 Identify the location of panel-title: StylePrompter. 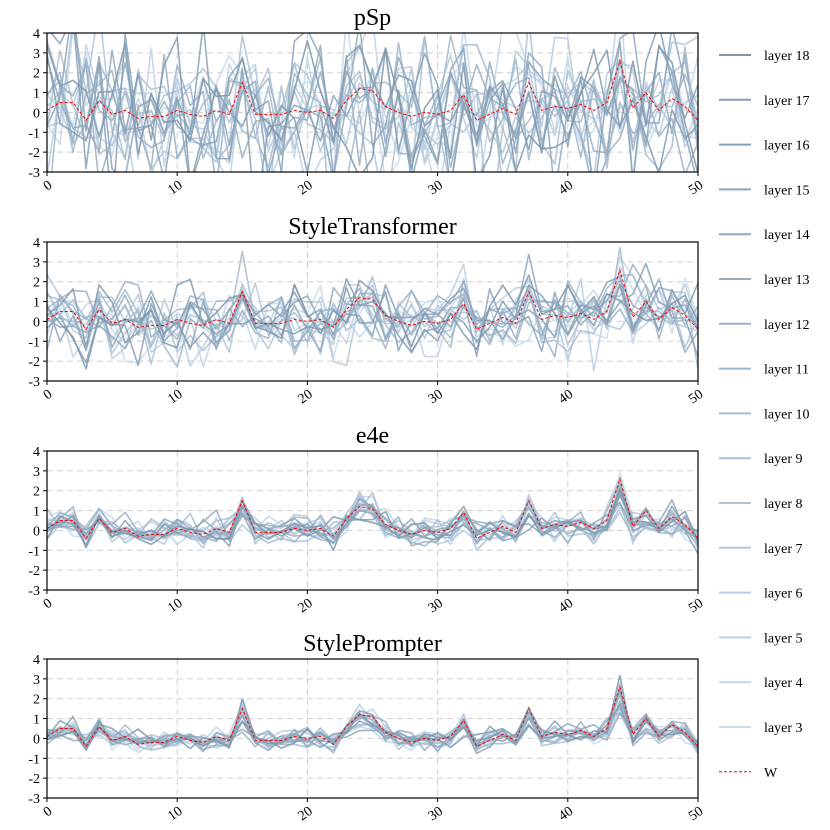
(372, 644).